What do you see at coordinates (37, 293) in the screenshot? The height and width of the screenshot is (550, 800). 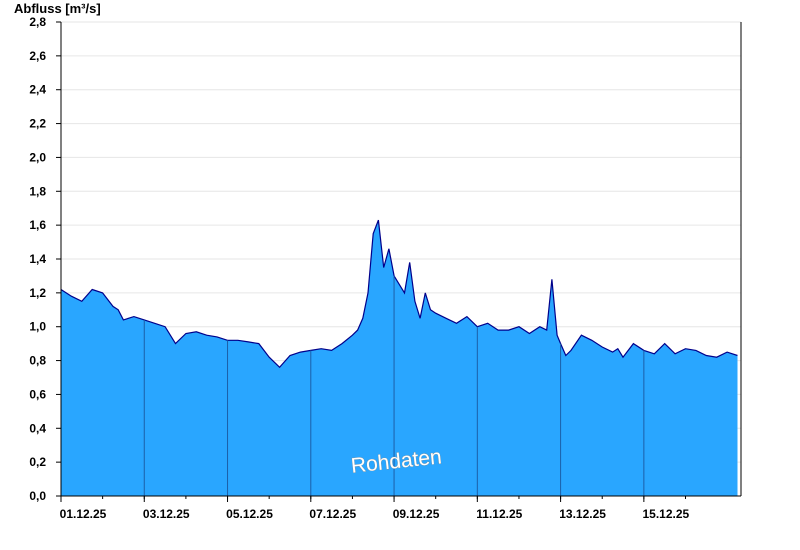 I see `y-tick-label: 1,2` at bounding box center [37, 293].